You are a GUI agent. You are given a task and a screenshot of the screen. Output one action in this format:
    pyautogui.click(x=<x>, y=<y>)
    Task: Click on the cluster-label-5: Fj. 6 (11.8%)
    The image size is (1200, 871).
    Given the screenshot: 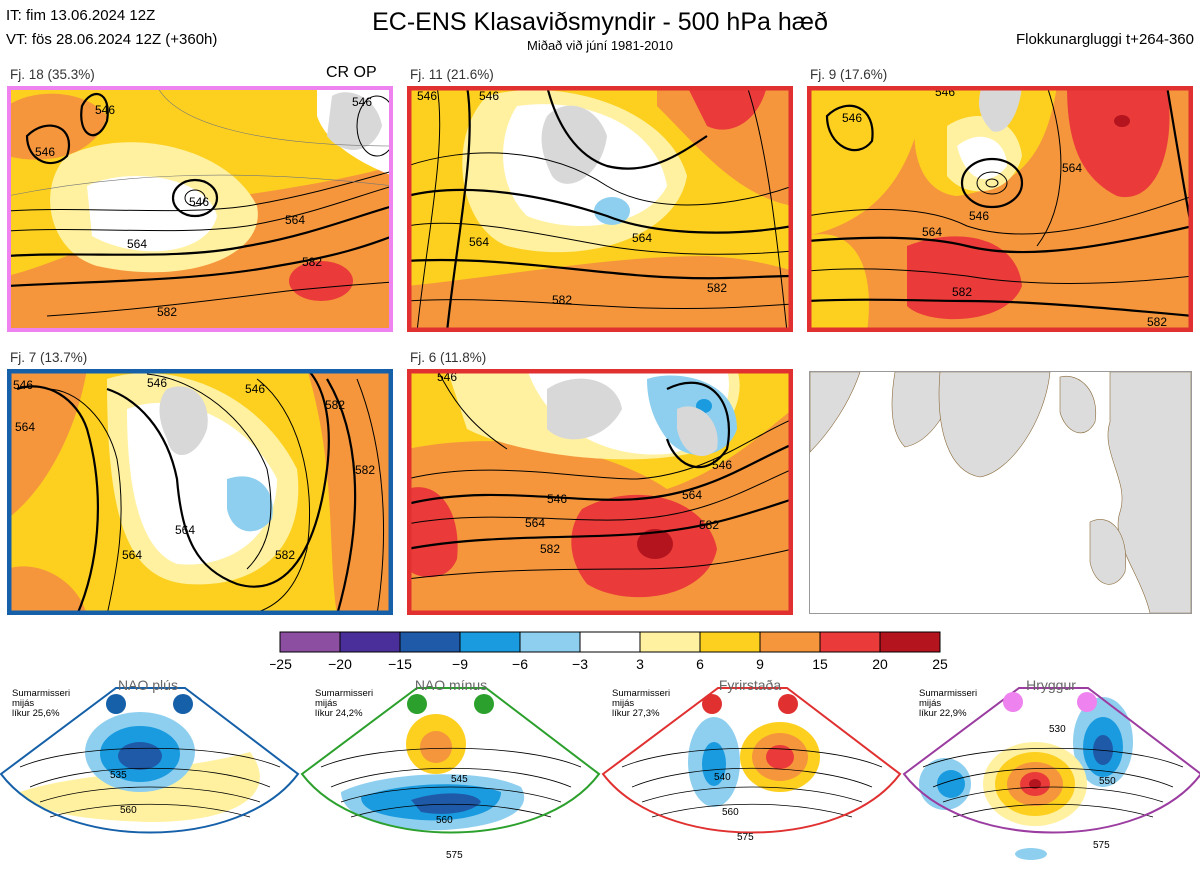 What is the action you would take?
    pyautogui.click(x=448, y=357)
    